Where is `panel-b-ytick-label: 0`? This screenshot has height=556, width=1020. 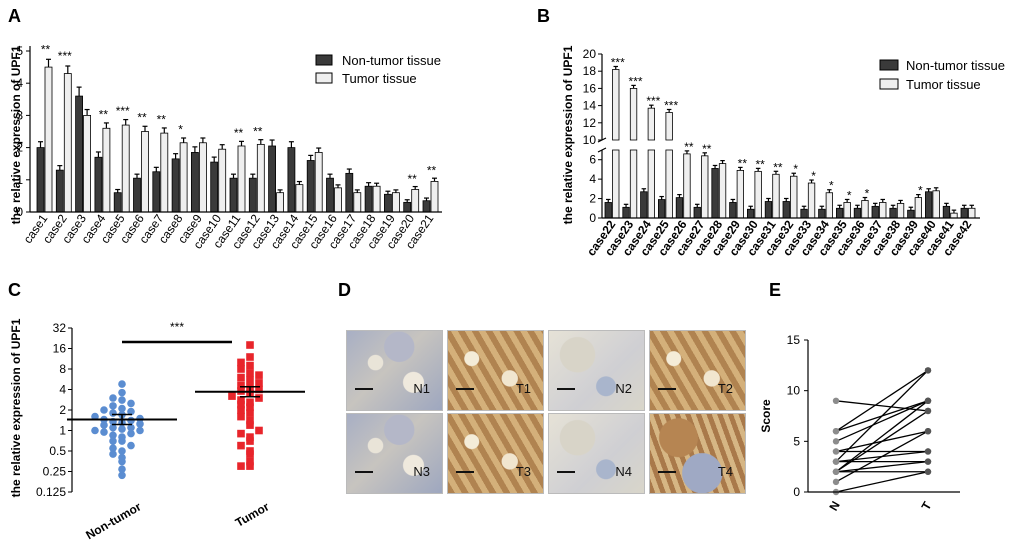
panel-b-ytick-label: 0 is located at coordinates (592, 218).